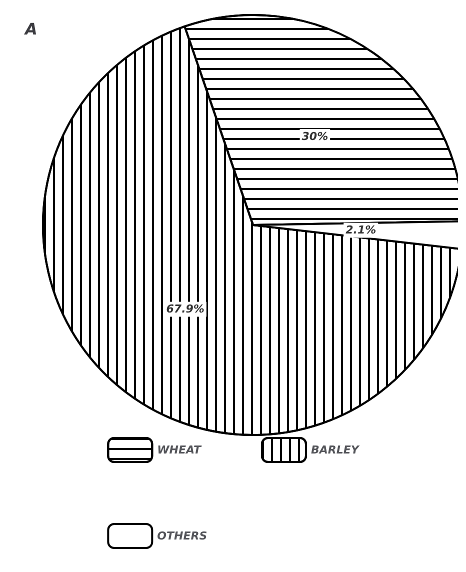 Image resolution: width=466 pixels, height=572 pixels. What do you see at coordinates (335, 450) in the screenshot?
I see `legend-label: BARLEY` at bounding box center [335, 450].